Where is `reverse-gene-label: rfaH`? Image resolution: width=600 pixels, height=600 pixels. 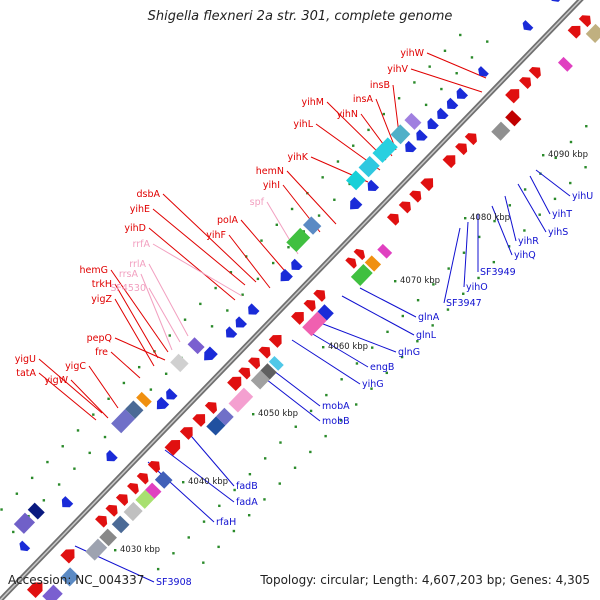 reverse-gene-label: rfaH is located at coordinates (226, 522).